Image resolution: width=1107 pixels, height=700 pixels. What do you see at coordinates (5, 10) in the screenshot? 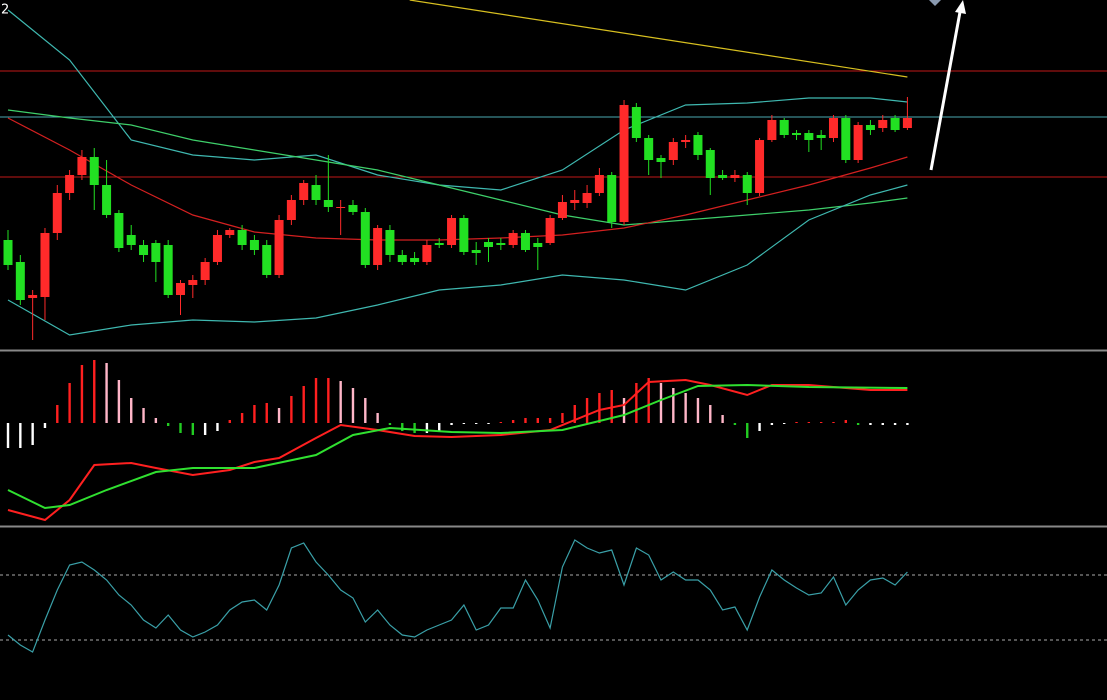
I see `chart-title: 2` at bounding box center [5, 10].